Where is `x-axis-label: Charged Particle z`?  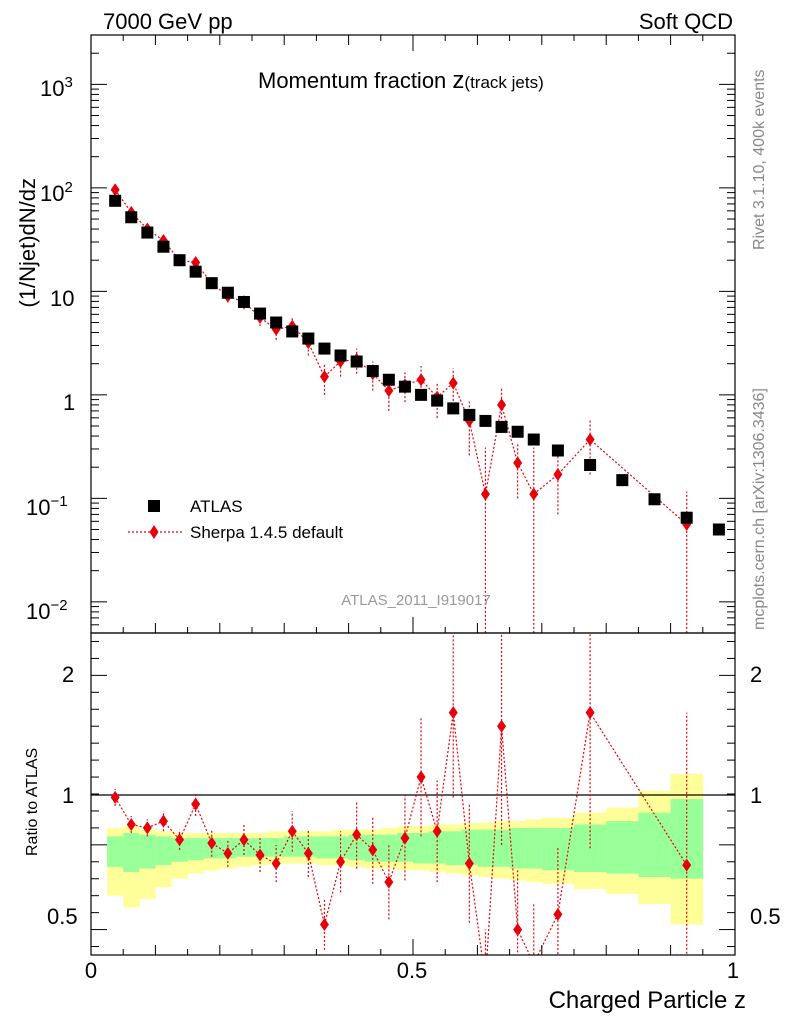 x-axis-label: Charged Particle z is located at coordinates (647, 1000).